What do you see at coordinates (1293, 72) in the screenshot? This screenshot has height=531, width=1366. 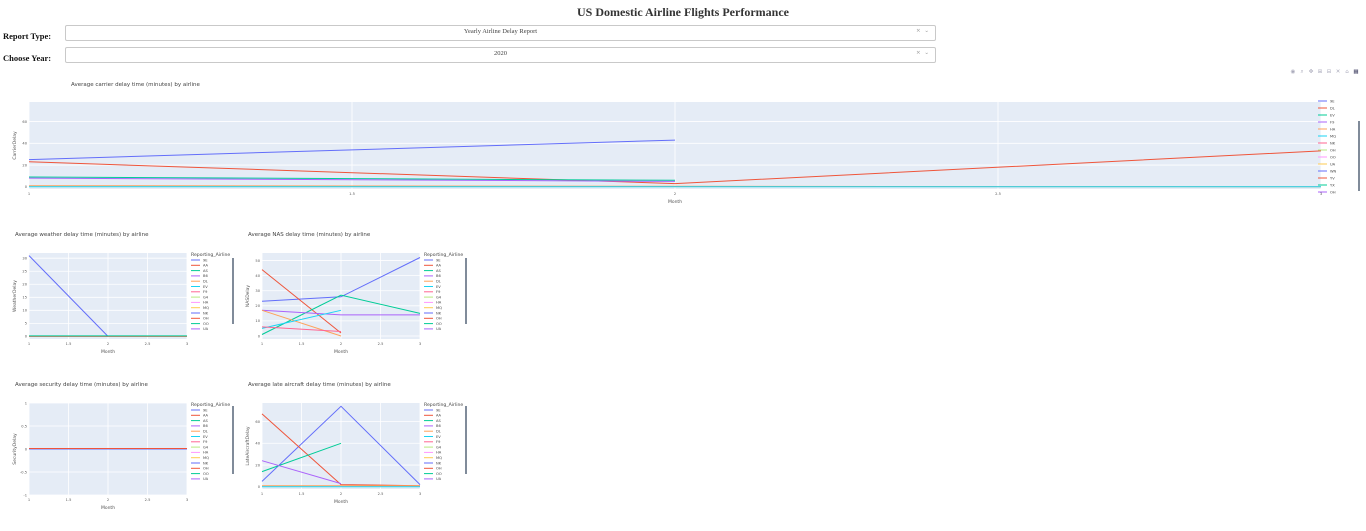 I see `camera-icon: ◉` at bounding box center [1293, 72].